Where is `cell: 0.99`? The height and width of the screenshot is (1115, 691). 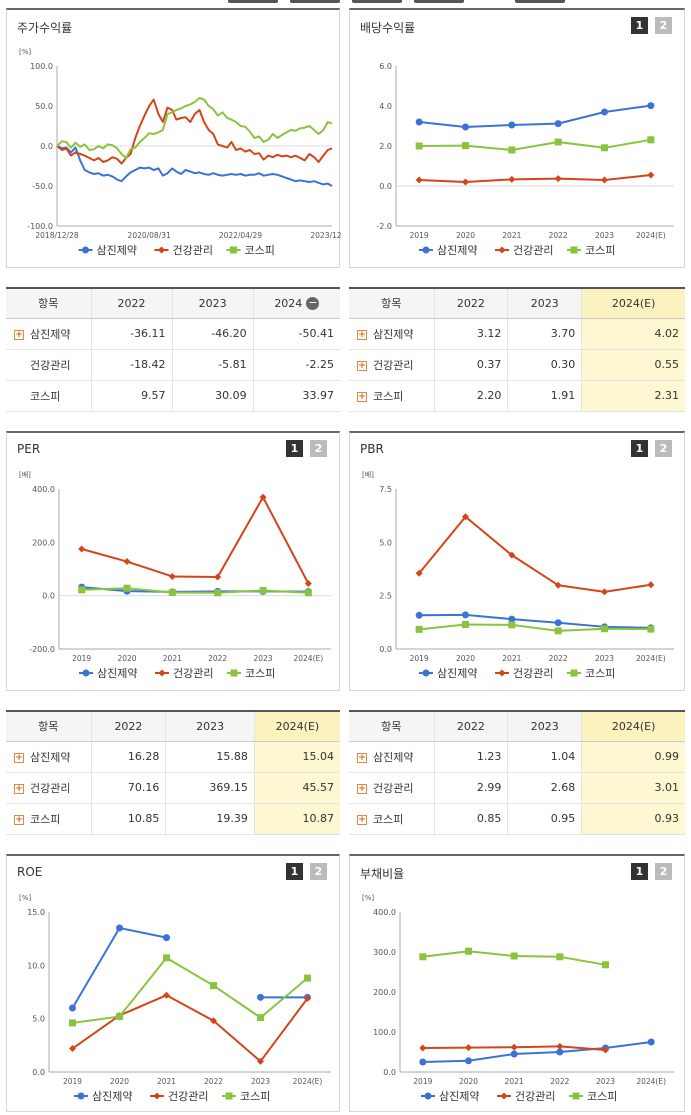
cell: 0.99 is located at coordinates (633, 757).